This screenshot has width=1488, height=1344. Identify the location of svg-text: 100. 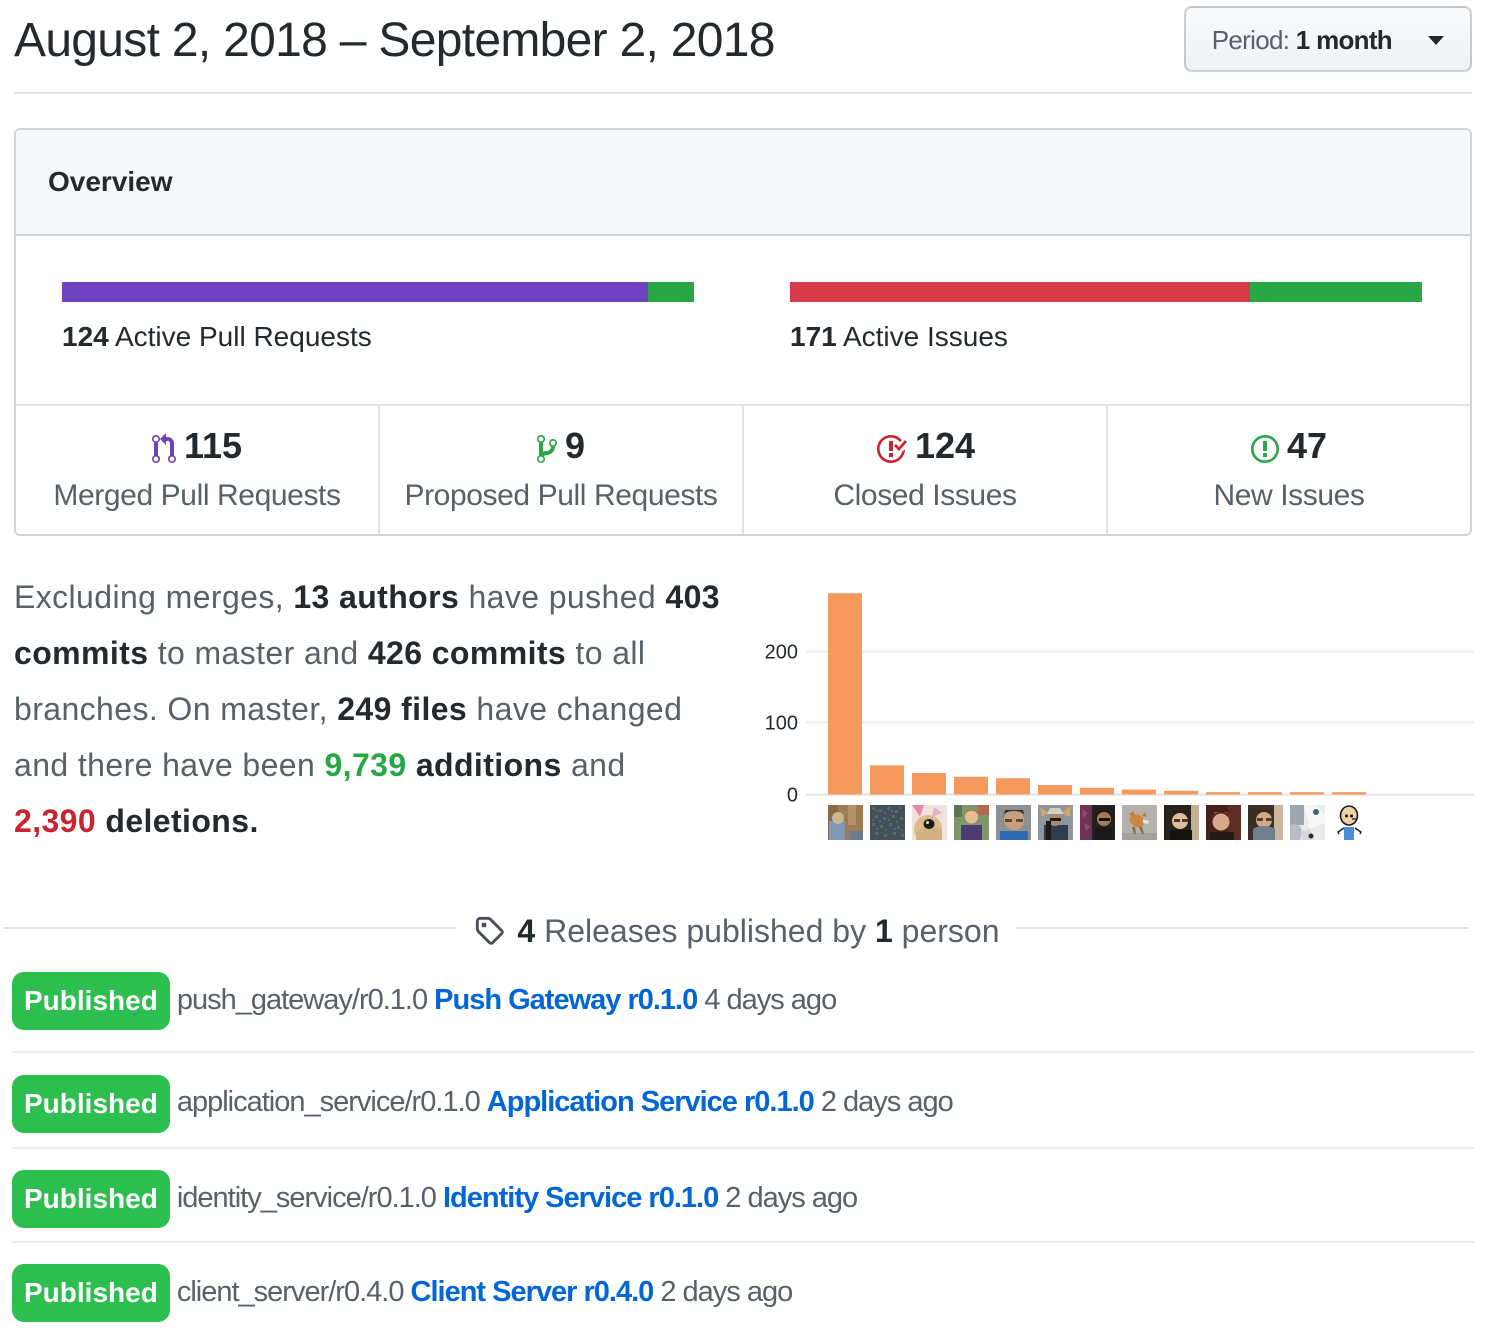
(781, 723).